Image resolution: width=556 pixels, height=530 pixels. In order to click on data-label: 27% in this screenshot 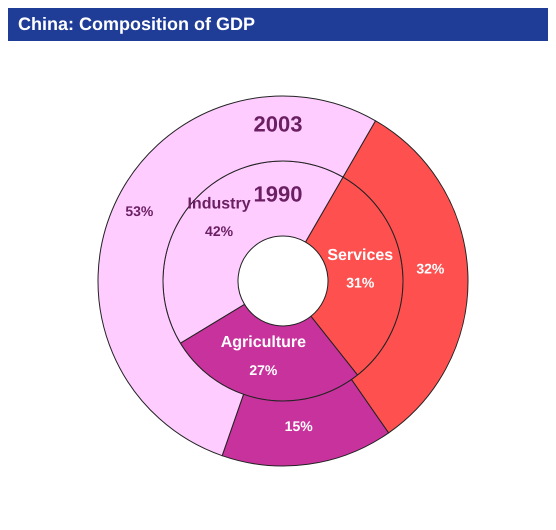, I will do `click(263, 370)`.